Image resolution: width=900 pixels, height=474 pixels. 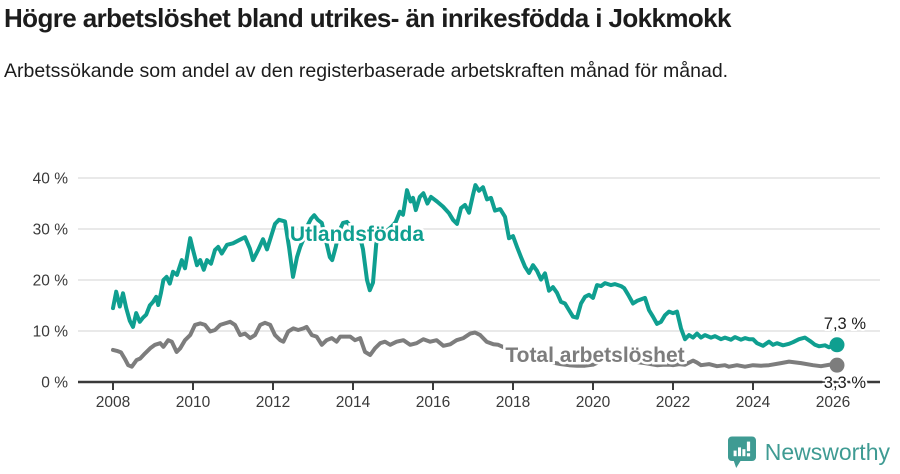 I want to click on y-axis-label: 10 %, so click(x=51, y=332).